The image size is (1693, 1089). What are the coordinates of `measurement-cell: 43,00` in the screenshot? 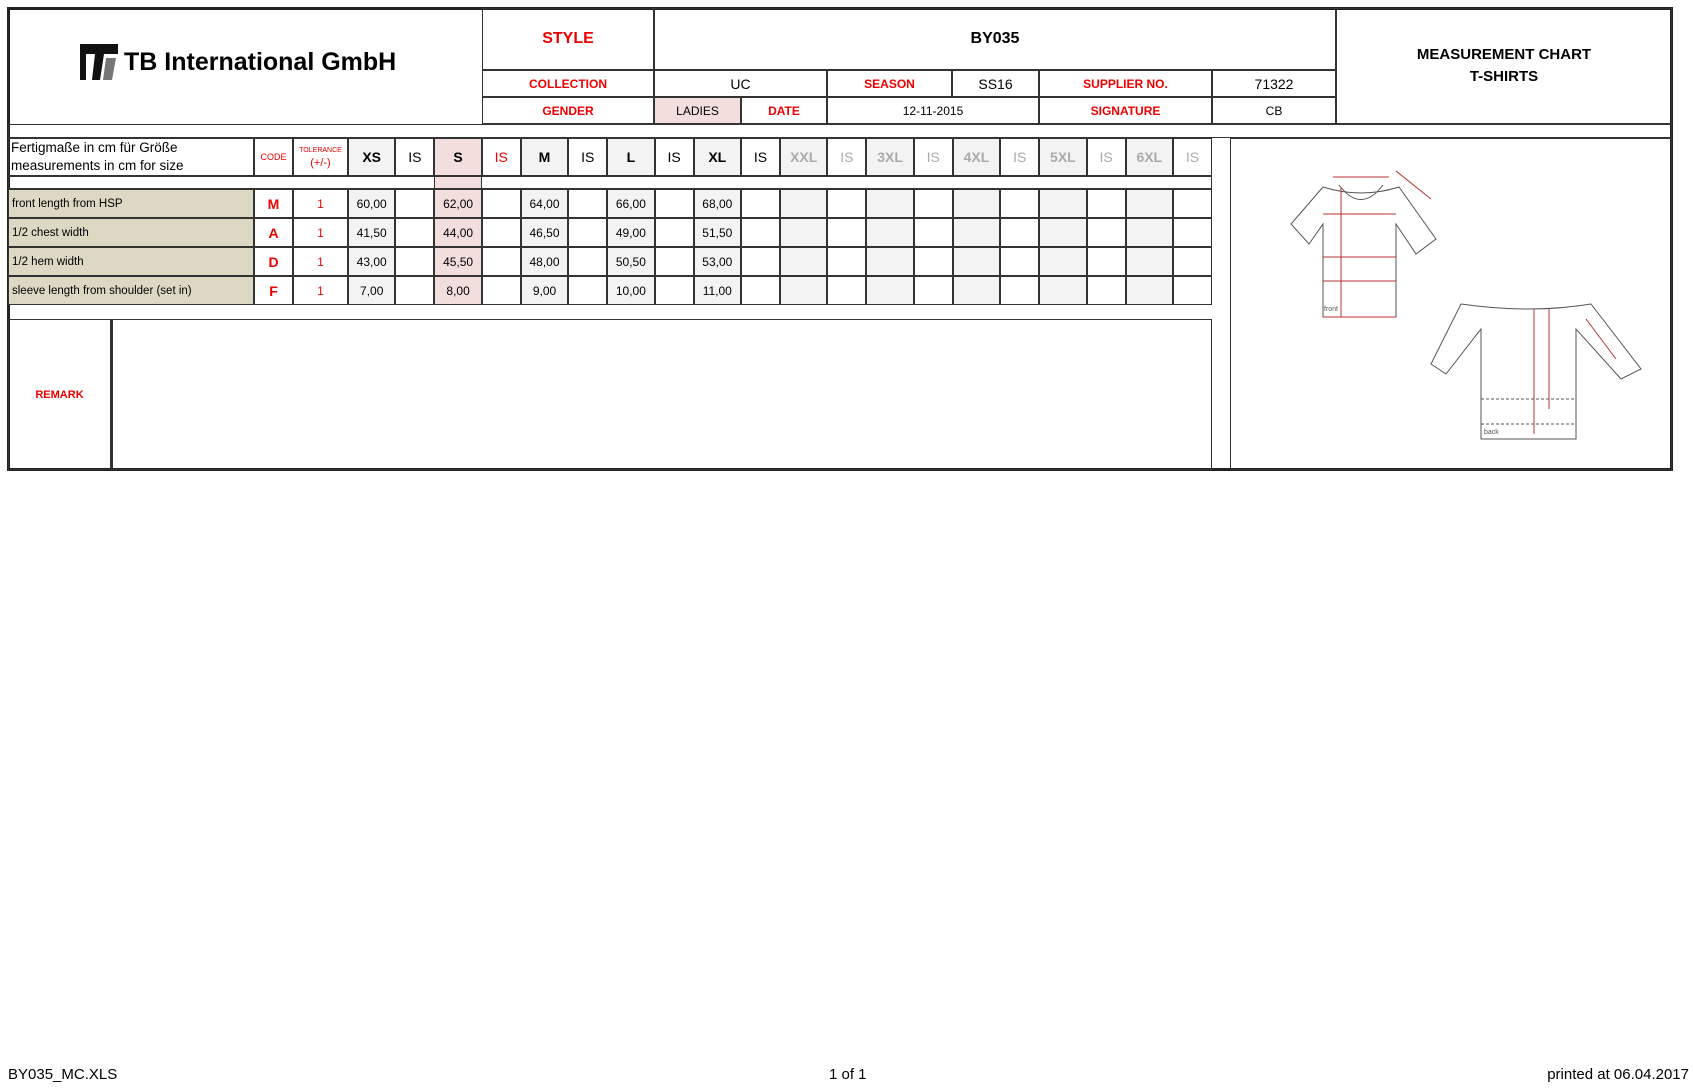 It's located at (372, 261).